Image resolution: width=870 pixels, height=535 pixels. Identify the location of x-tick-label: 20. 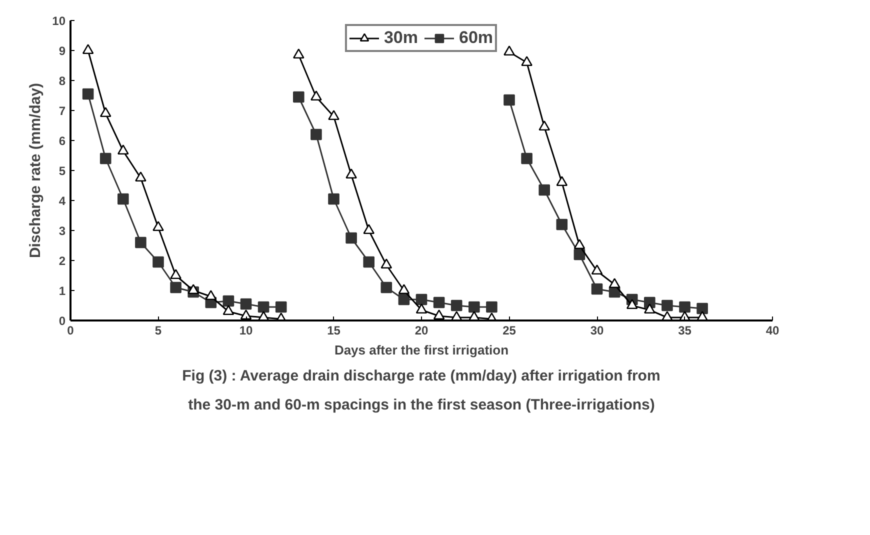
(421, 331).